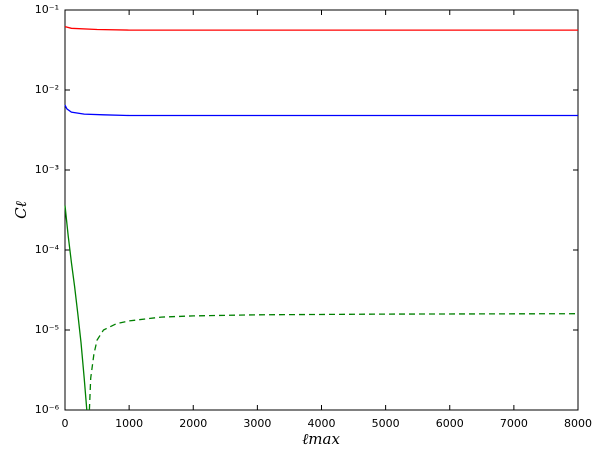  I want to click on y-tick-label: 10⁻², so click(47, 89).